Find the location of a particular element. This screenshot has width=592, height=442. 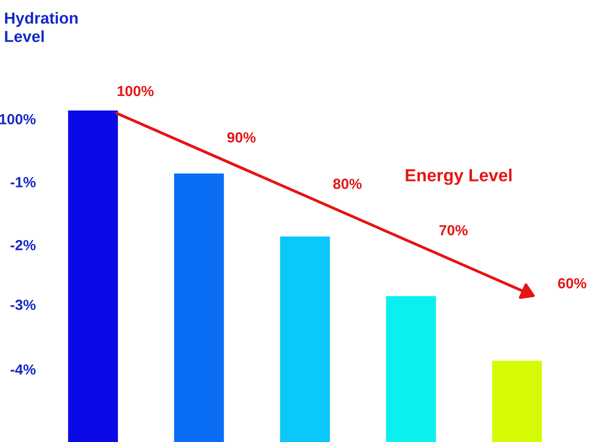

text: -4% is located at coordinates (23, 369).